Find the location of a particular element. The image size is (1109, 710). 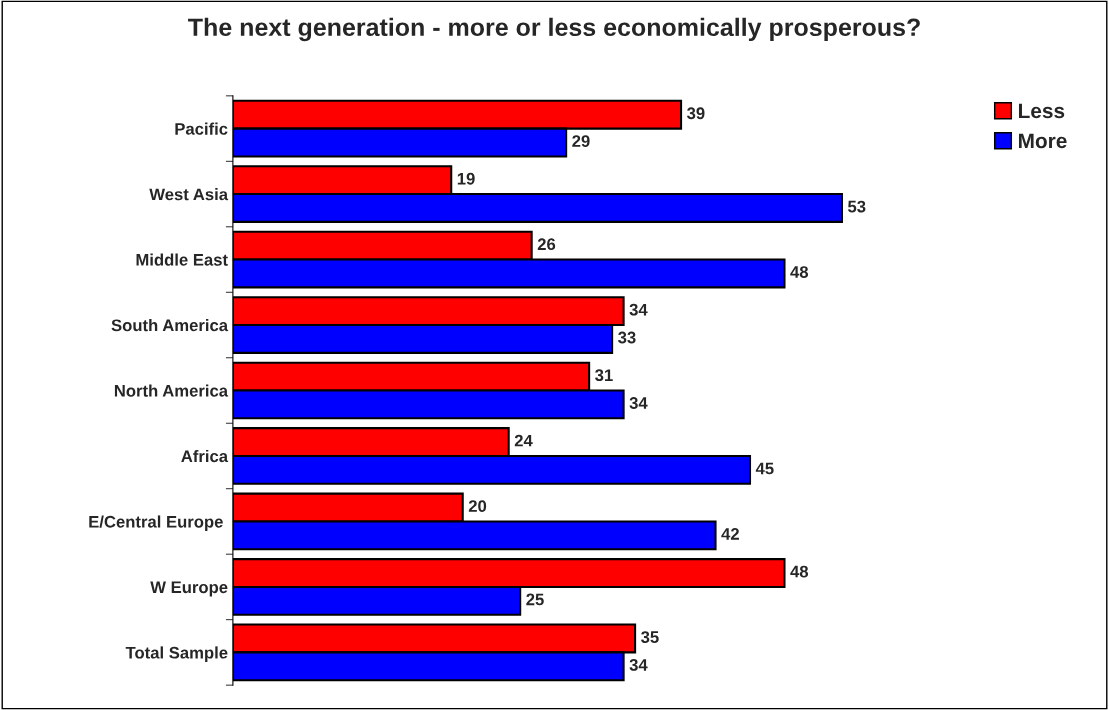

data-label: 33 is located at coordinates (627, 337).